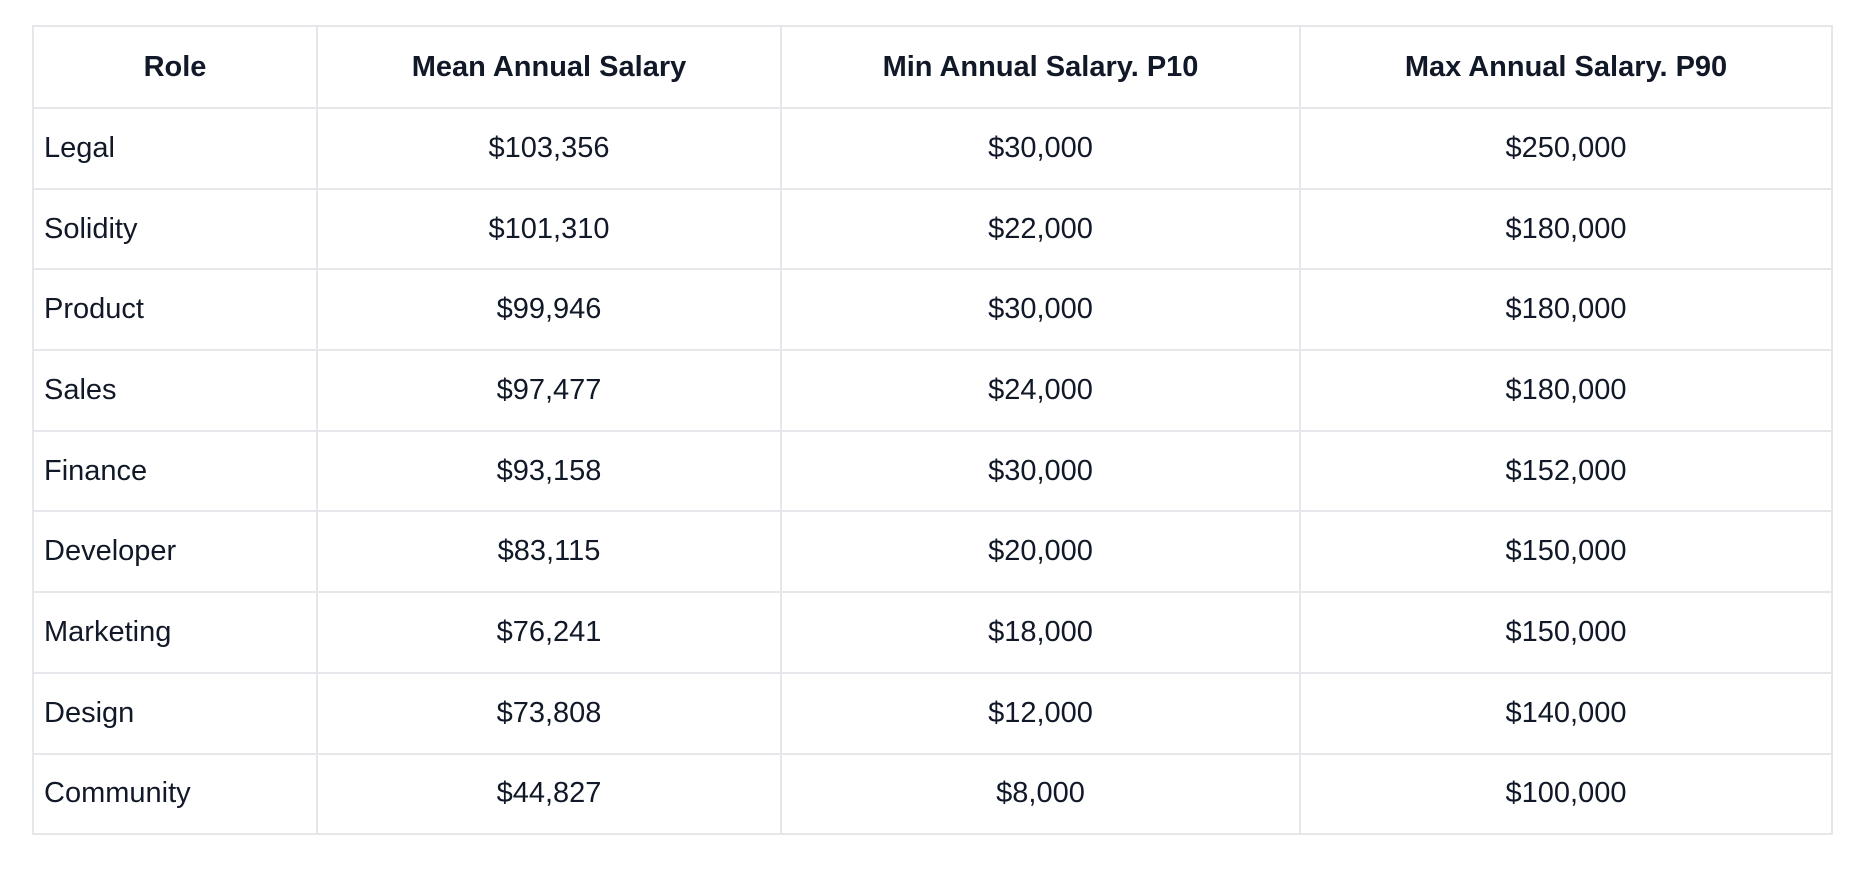 This screenshot has width=1868, height=880. Describe the element at coordinates (549, 390) in the screenshot. I see `mean-salary-cell: $97,477` at that location.